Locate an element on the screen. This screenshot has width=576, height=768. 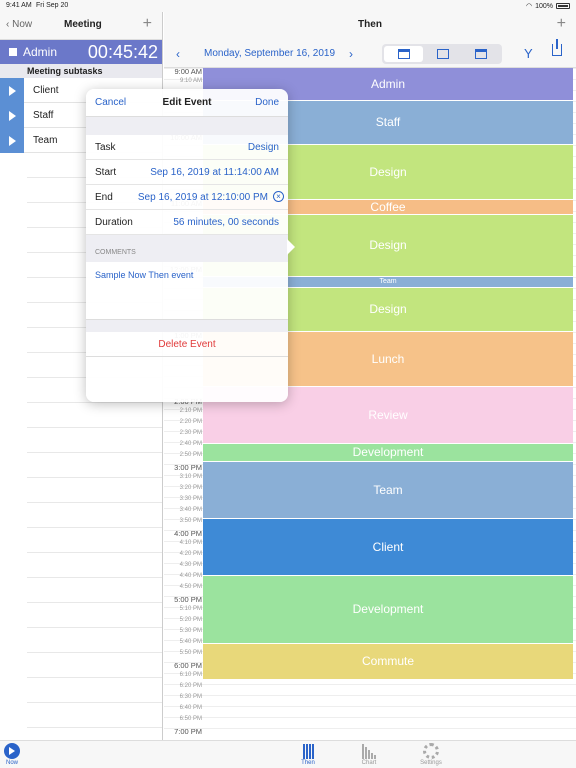
time-label: 4:20 PM is located at coordinates (190, 554).